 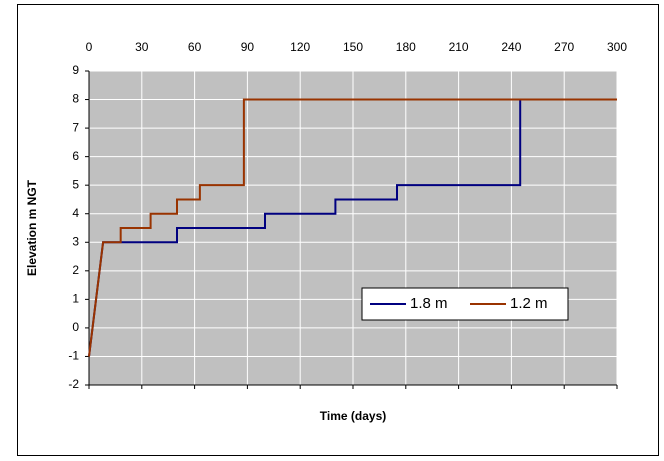 What do you see at coordinates (75, 270) in the screenshot?
I see `y-tick-label: 2` at bounding box center [75, 270].